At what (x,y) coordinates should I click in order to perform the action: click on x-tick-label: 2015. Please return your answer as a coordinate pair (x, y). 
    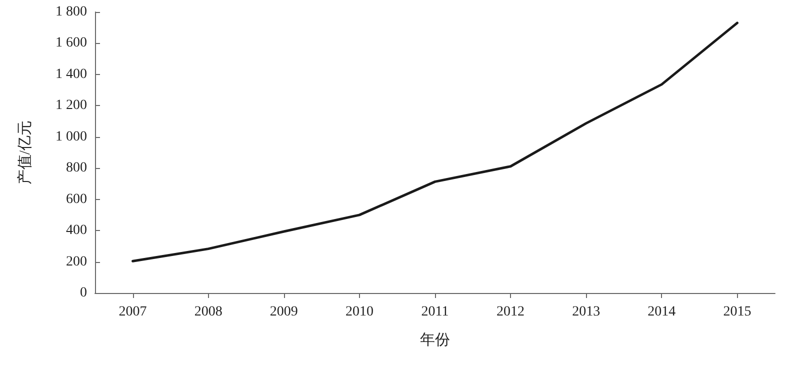
    Looking at the image, I should click on (737, 312).